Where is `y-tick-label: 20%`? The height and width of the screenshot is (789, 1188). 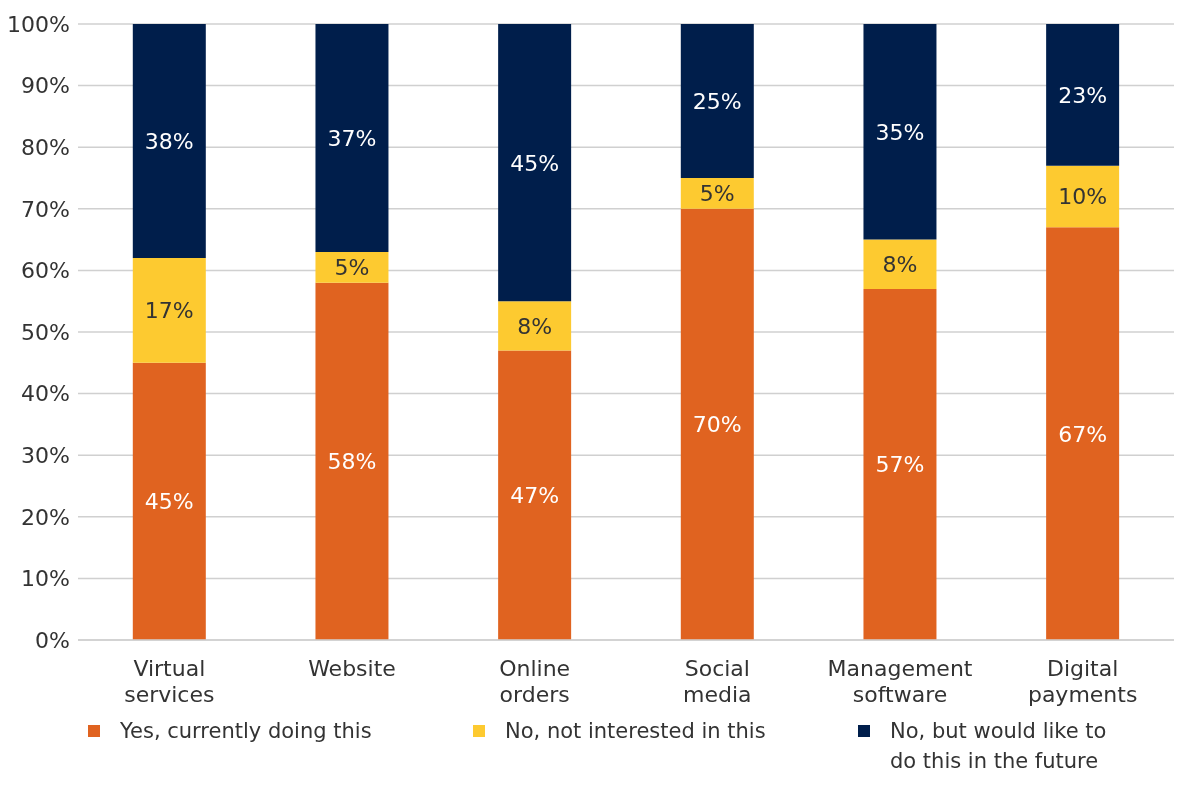
y-tick-label: 20% is located at coordinates (45, 517).